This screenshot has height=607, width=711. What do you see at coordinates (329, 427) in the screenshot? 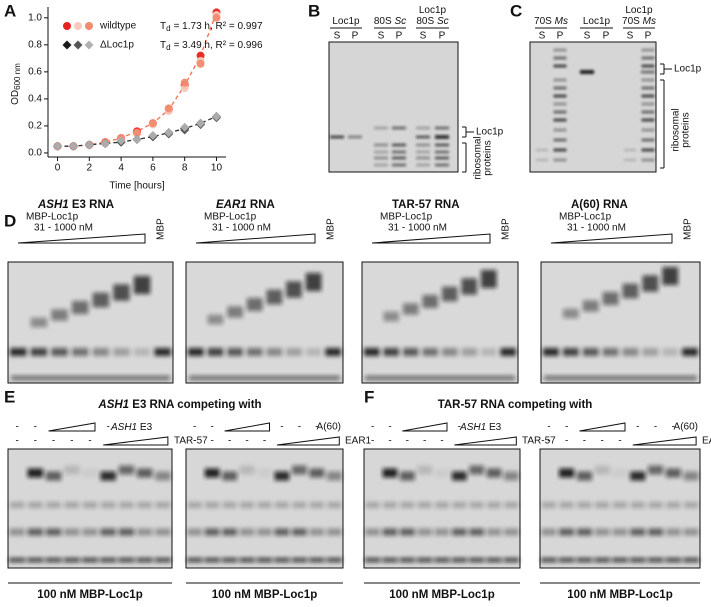
I see `competitor-label: A(60)` at bounding box center [329, 427].